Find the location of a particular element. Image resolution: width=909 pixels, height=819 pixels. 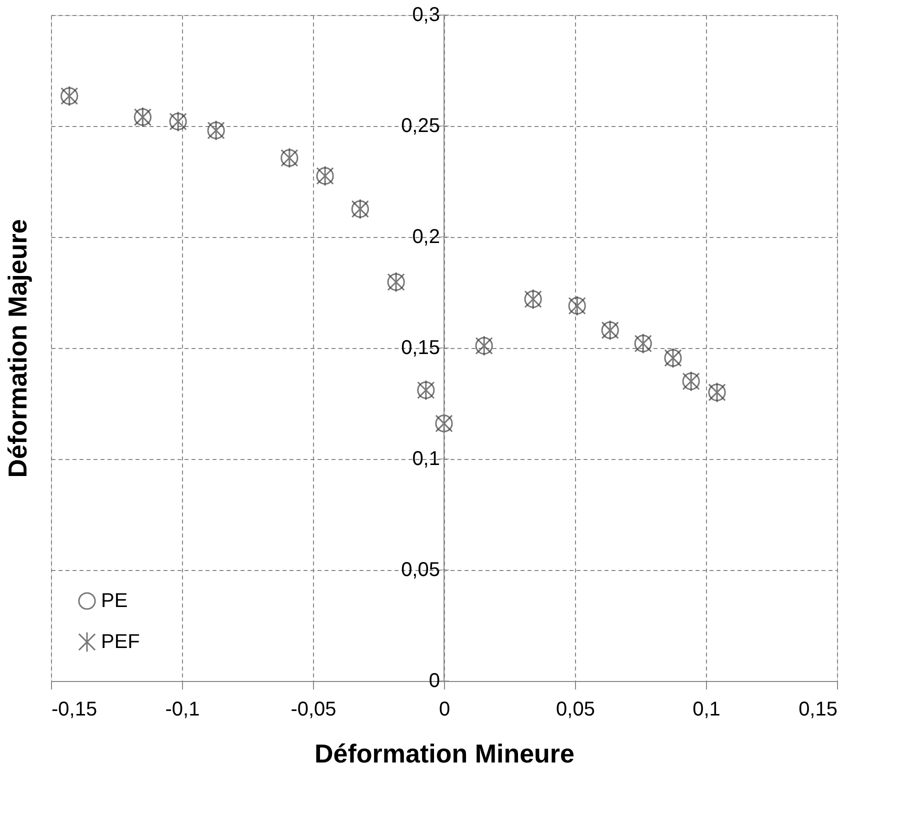

y-tick-label: 0,1 is located at coordinates (426, 459).